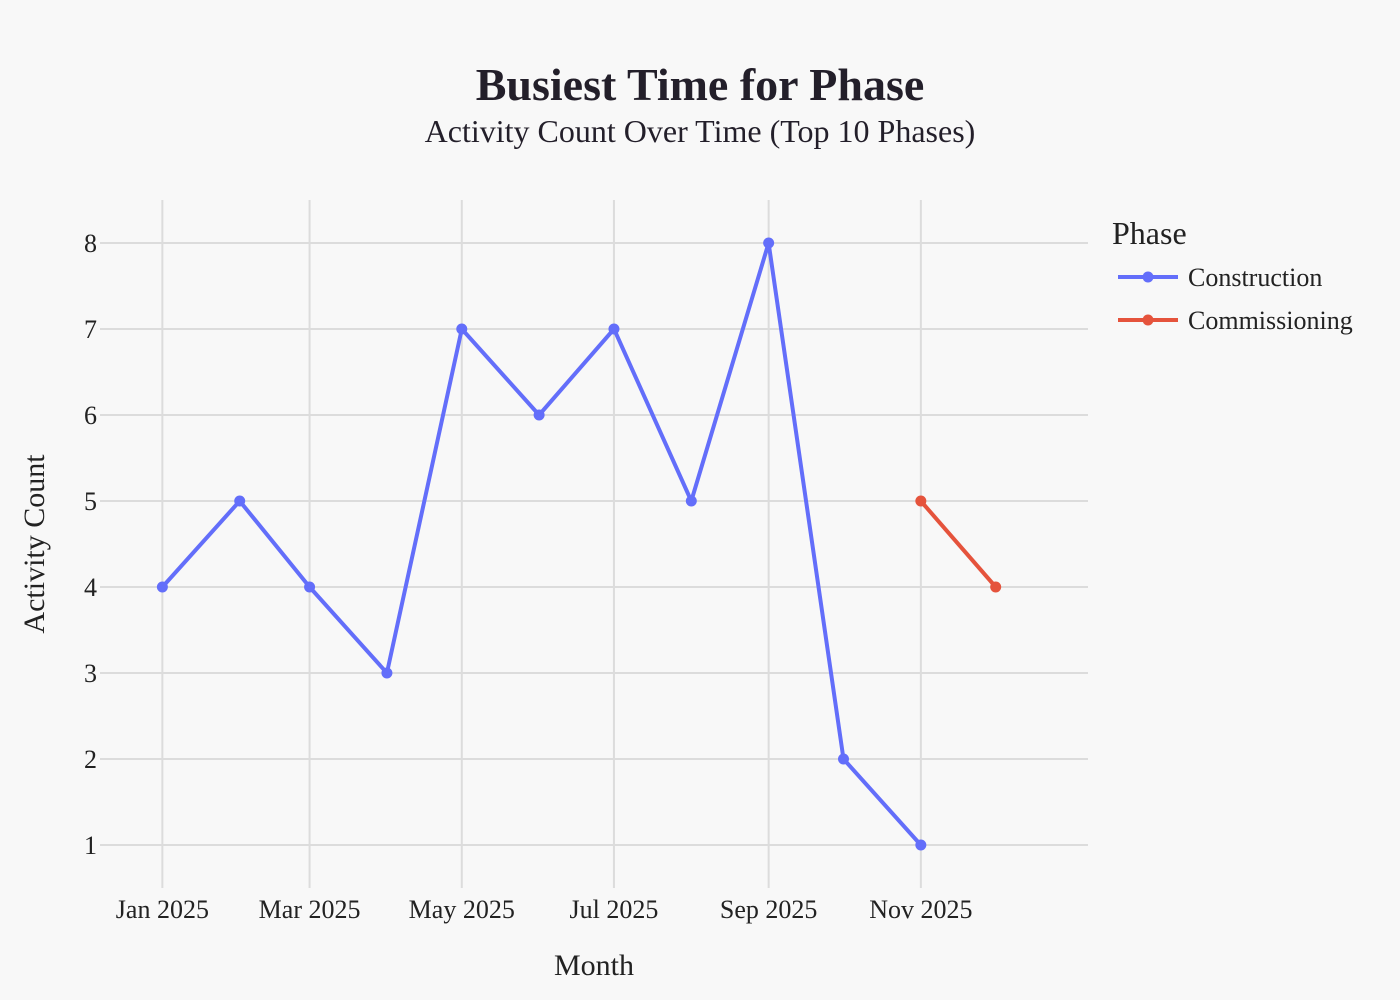 The image size is (1400, 1000). What do you see at coordinates (34, 544) in the screenshot?
I see `y-axis-label: Activity Count` at bounding box center [34, 544].